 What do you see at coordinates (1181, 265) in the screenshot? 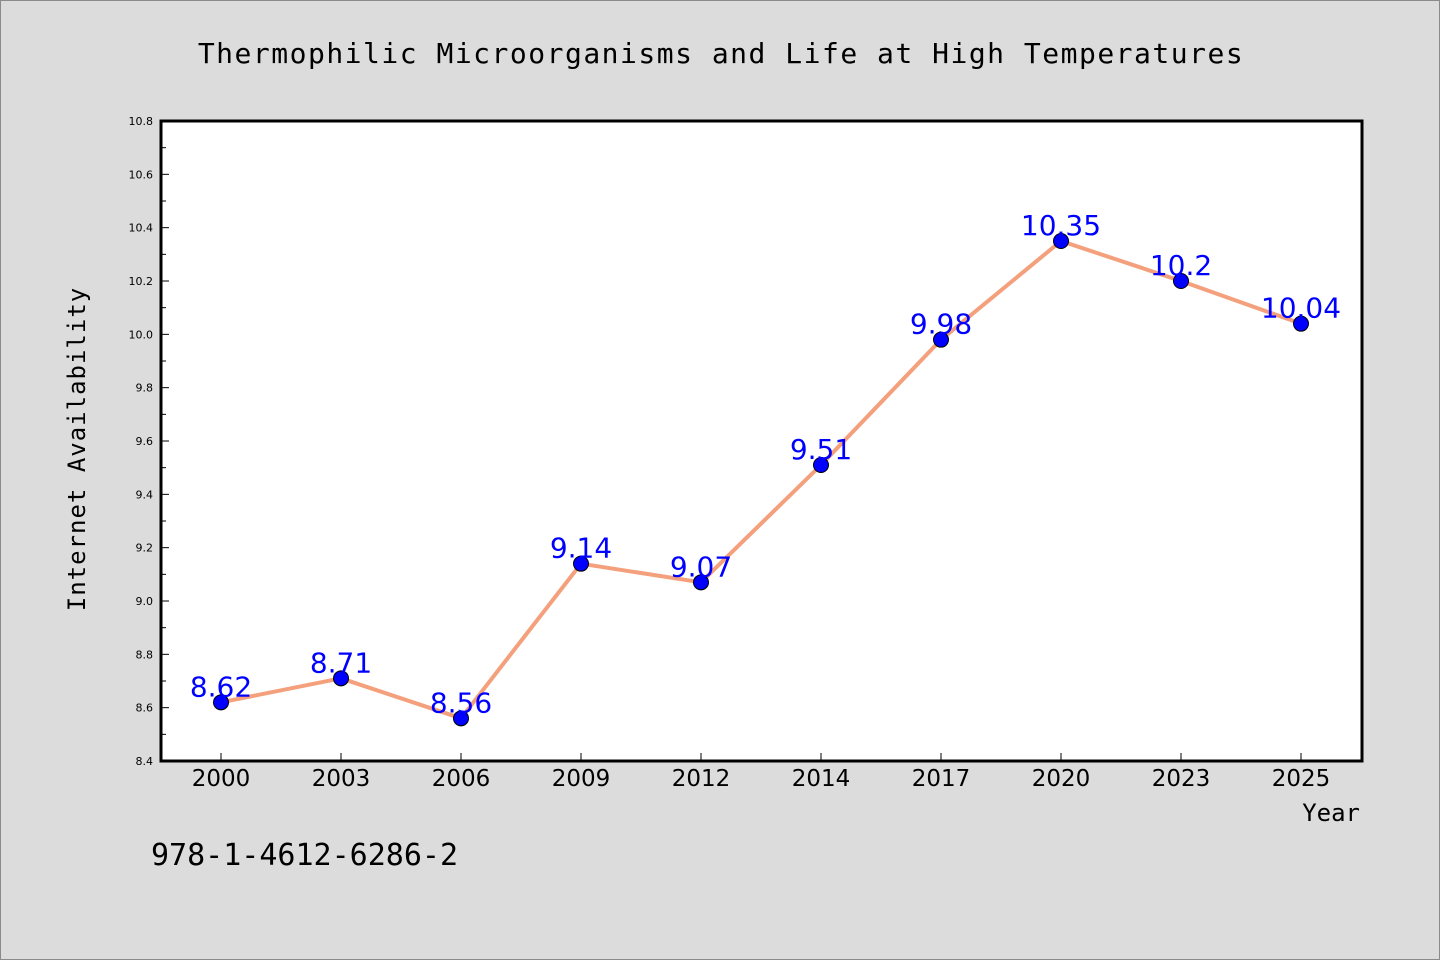
I see `data-label: 10.2` at bounding box center [1181, 265].